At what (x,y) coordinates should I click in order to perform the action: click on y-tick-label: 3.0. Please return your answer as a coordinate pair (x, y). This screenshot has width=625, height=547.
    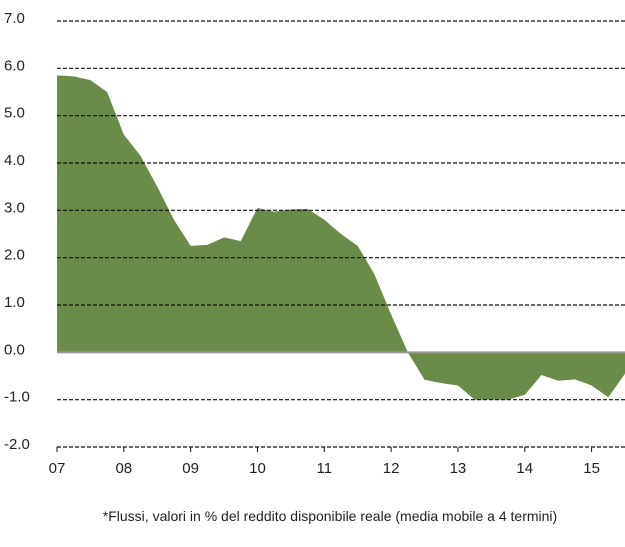
    Looking at the image, I should click on (14, 207).